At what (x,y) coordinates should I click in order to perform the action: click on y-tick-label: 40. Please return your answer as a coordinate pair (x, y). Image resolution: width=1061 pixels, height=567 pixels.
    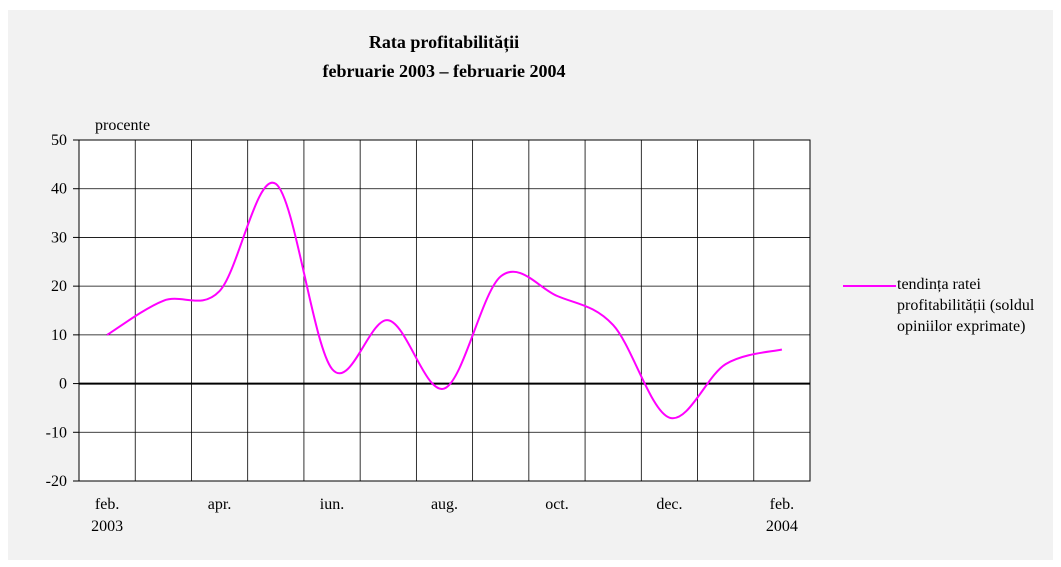
    Looking at the image, I should click on (59, 189).